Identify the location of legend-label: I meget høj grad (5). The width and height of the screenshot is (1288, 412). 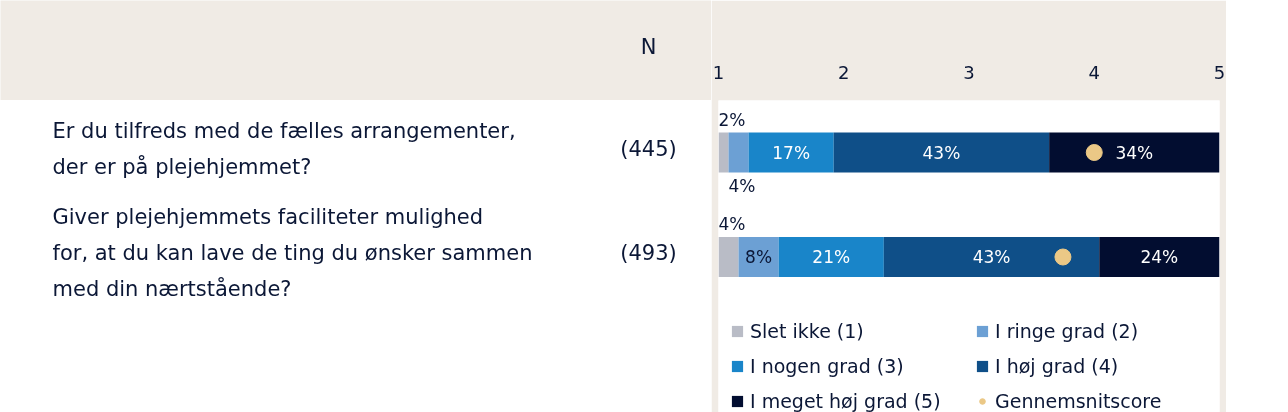
(846, 401).